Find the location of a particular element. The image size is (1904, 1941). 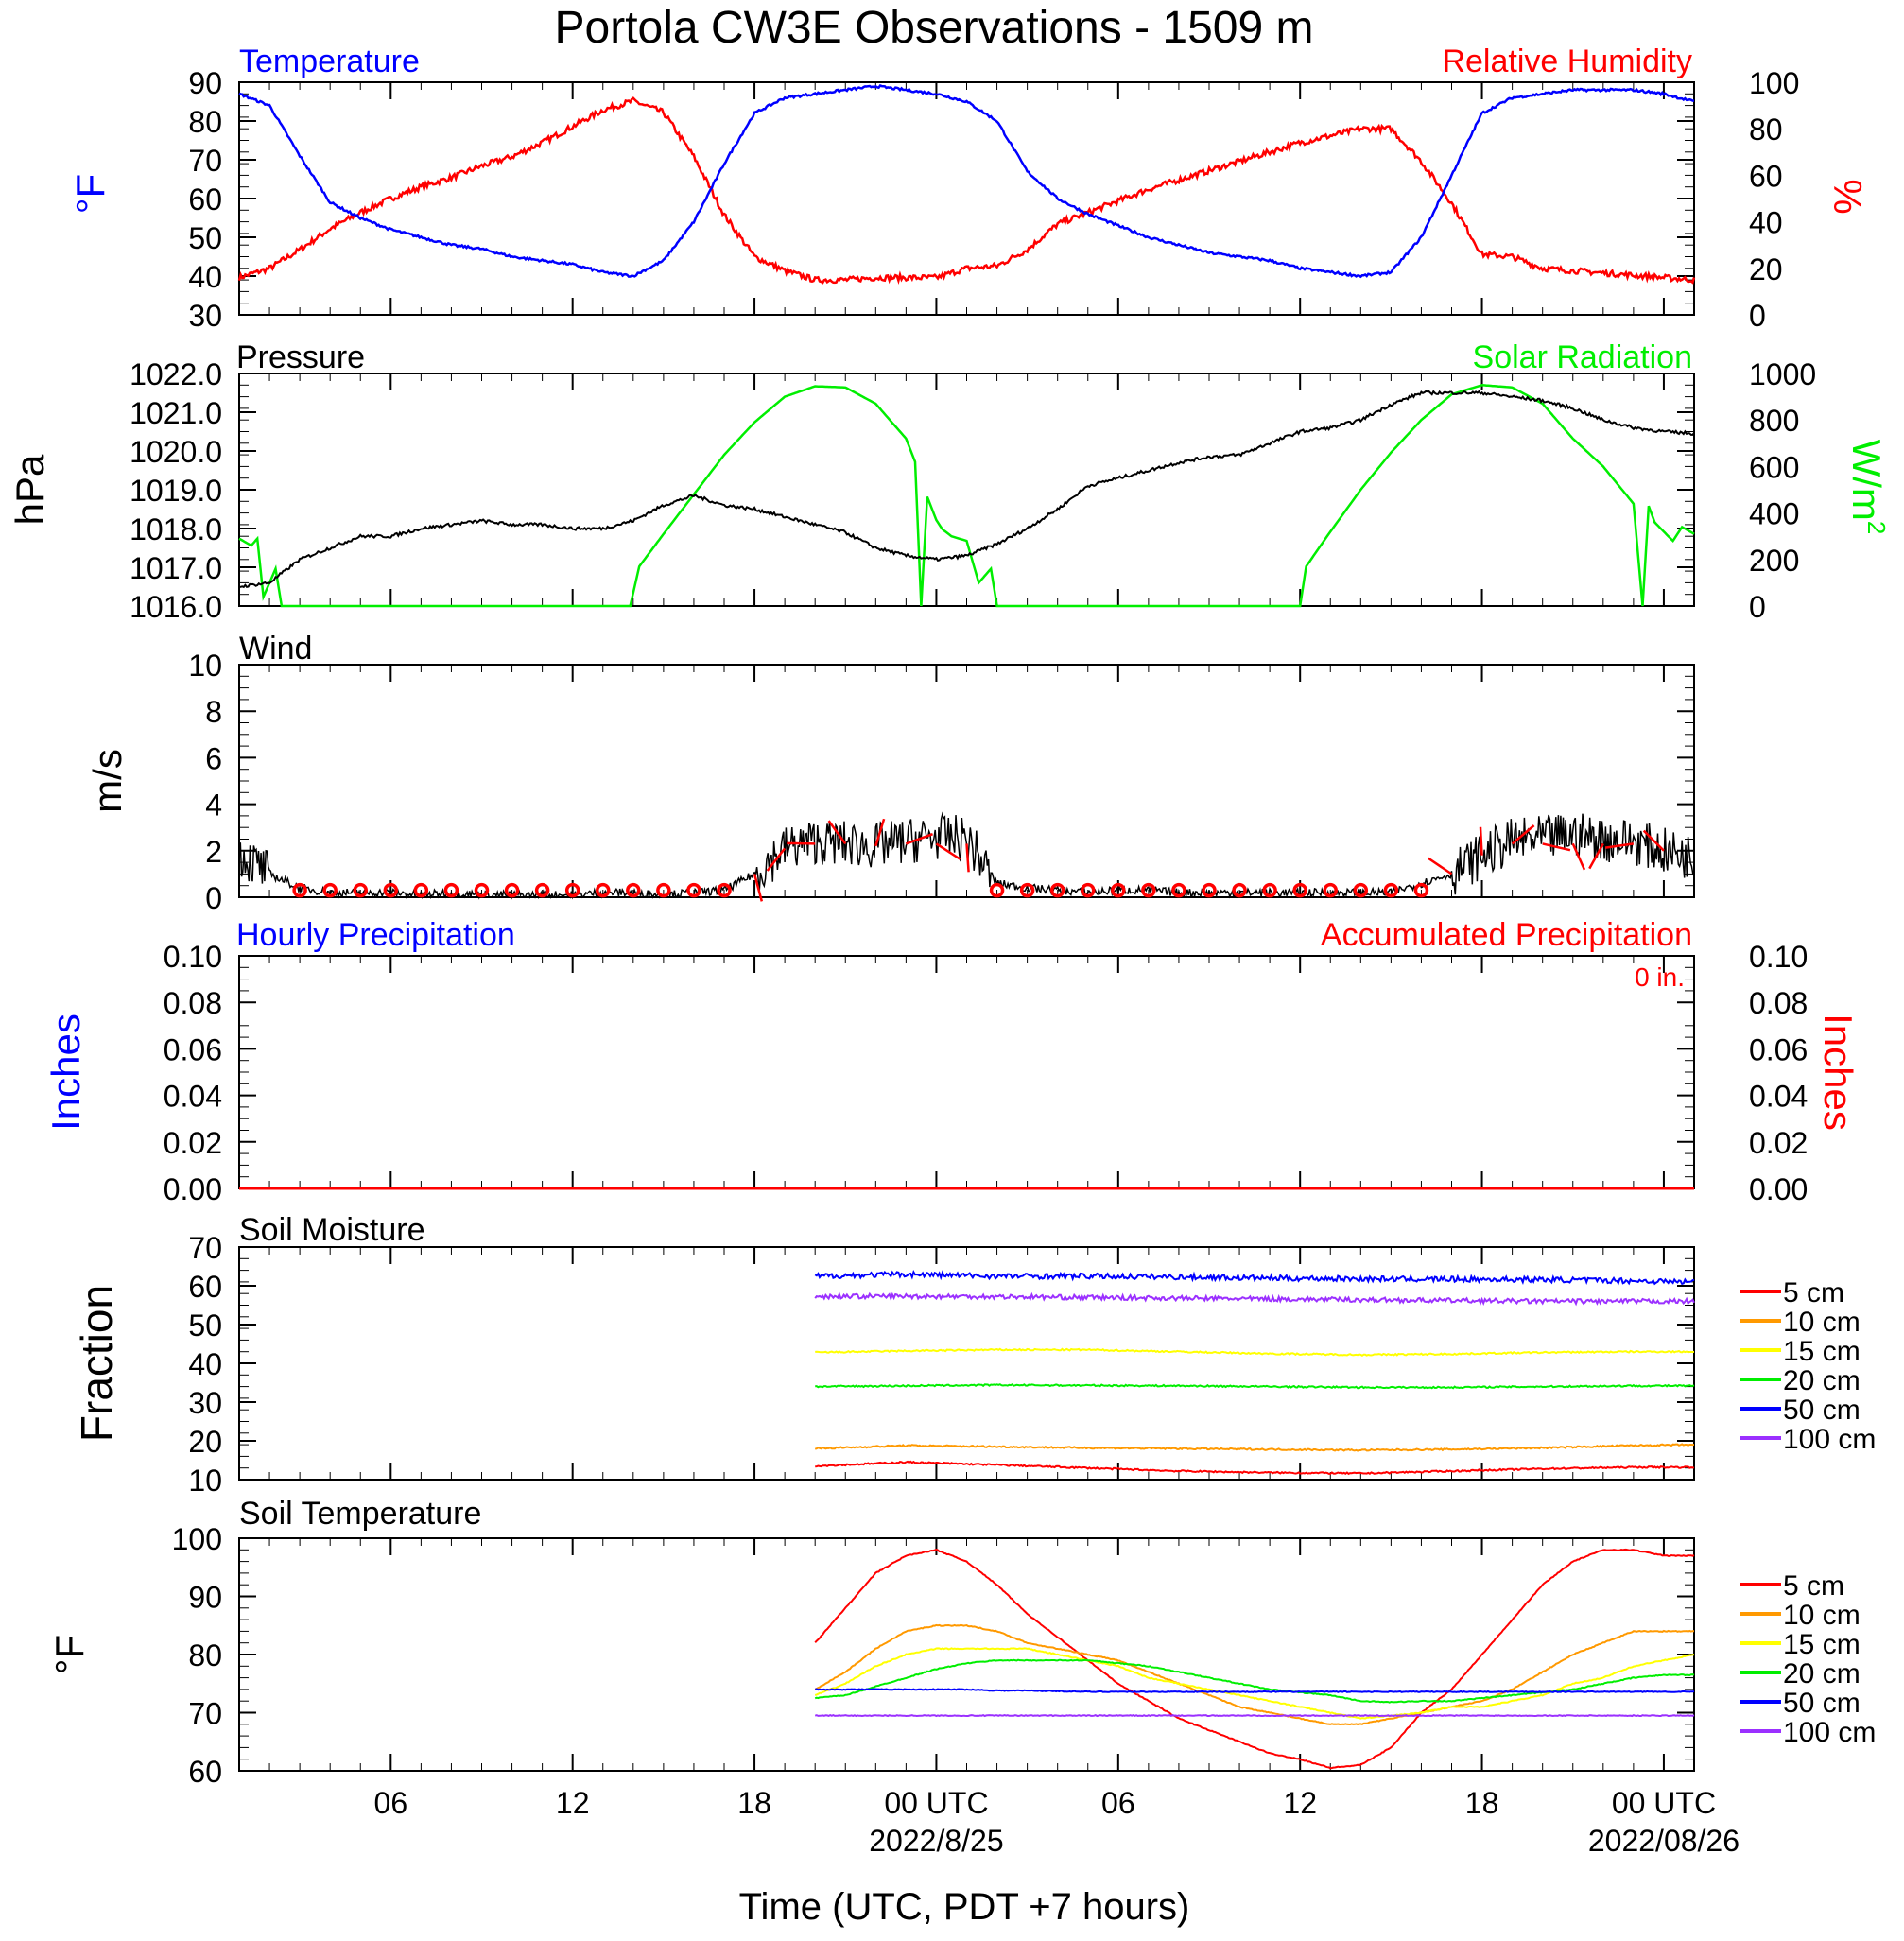

soil-moisture-y-tick-label: 10 is located at coordinates (205, 1481).